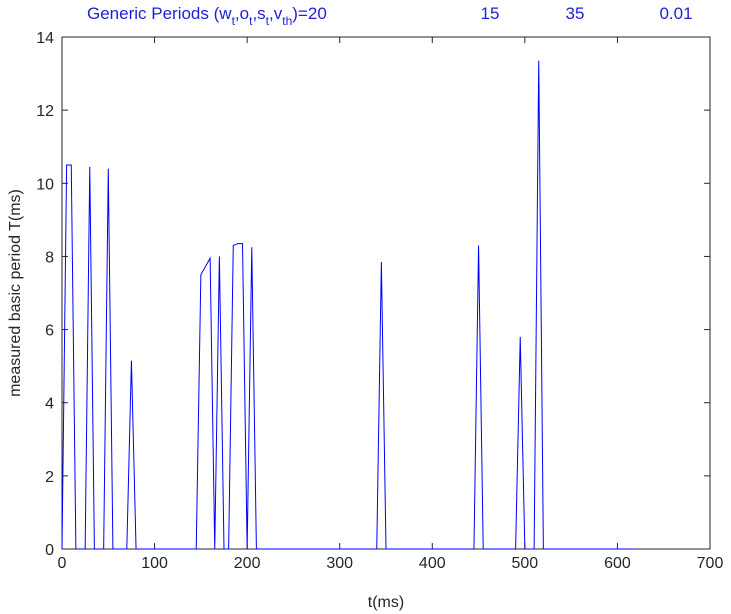 Image resolution: width=731 pixels, height=614 pixels. I want to click on title-segment: ,v, so click(276, 13).